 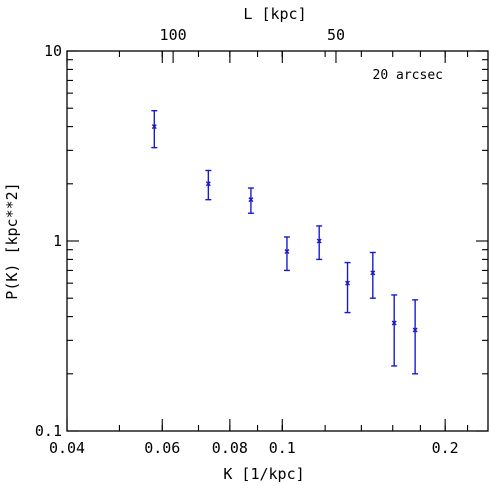 What do you see at coordinates (162, 448) in the screenshot?
I see `x-tick-label: 0.06` at bounding box center [162, 448].